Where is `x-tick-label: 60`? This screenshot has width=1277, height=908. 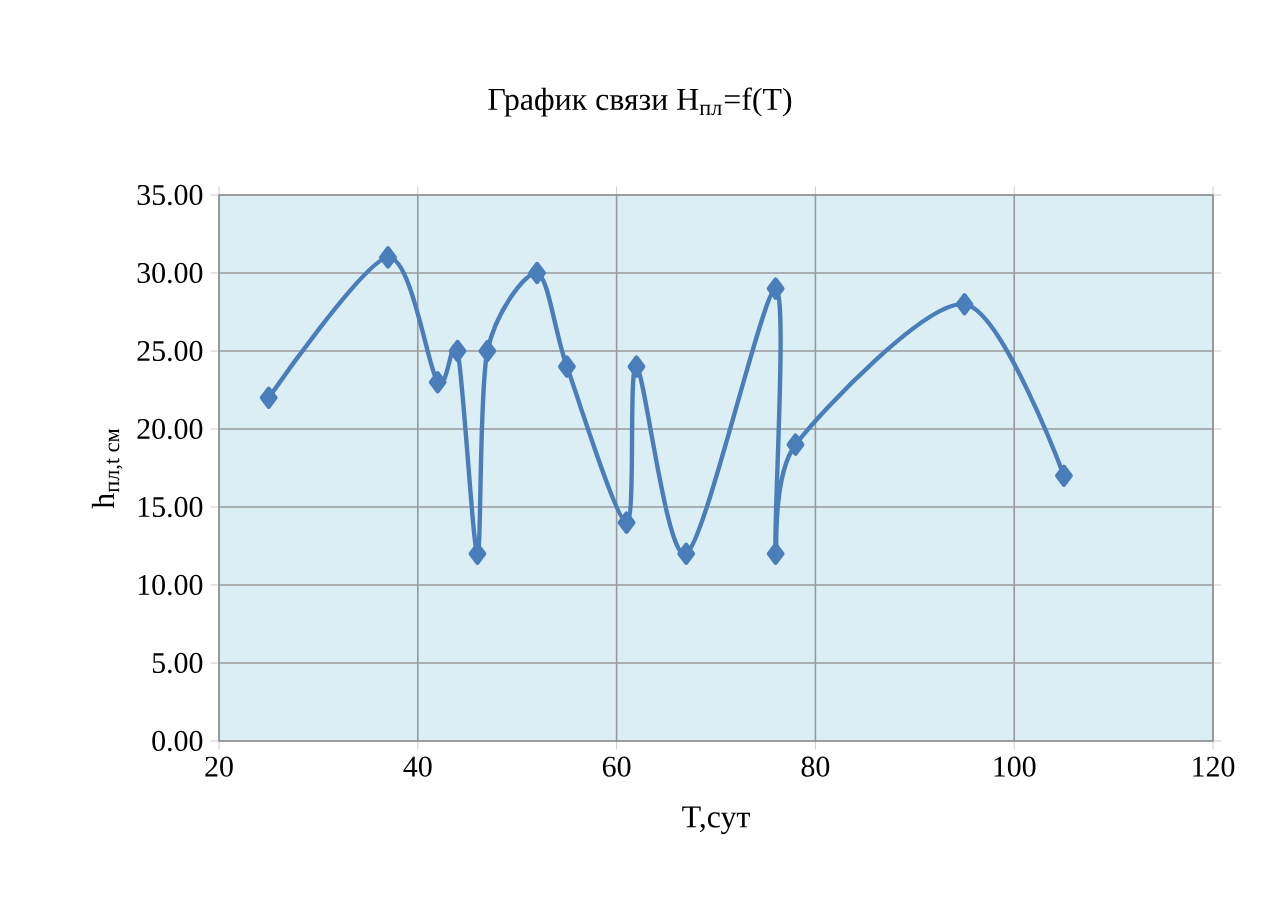
x-tick-label: 60 is located at coordinates (616, 766).